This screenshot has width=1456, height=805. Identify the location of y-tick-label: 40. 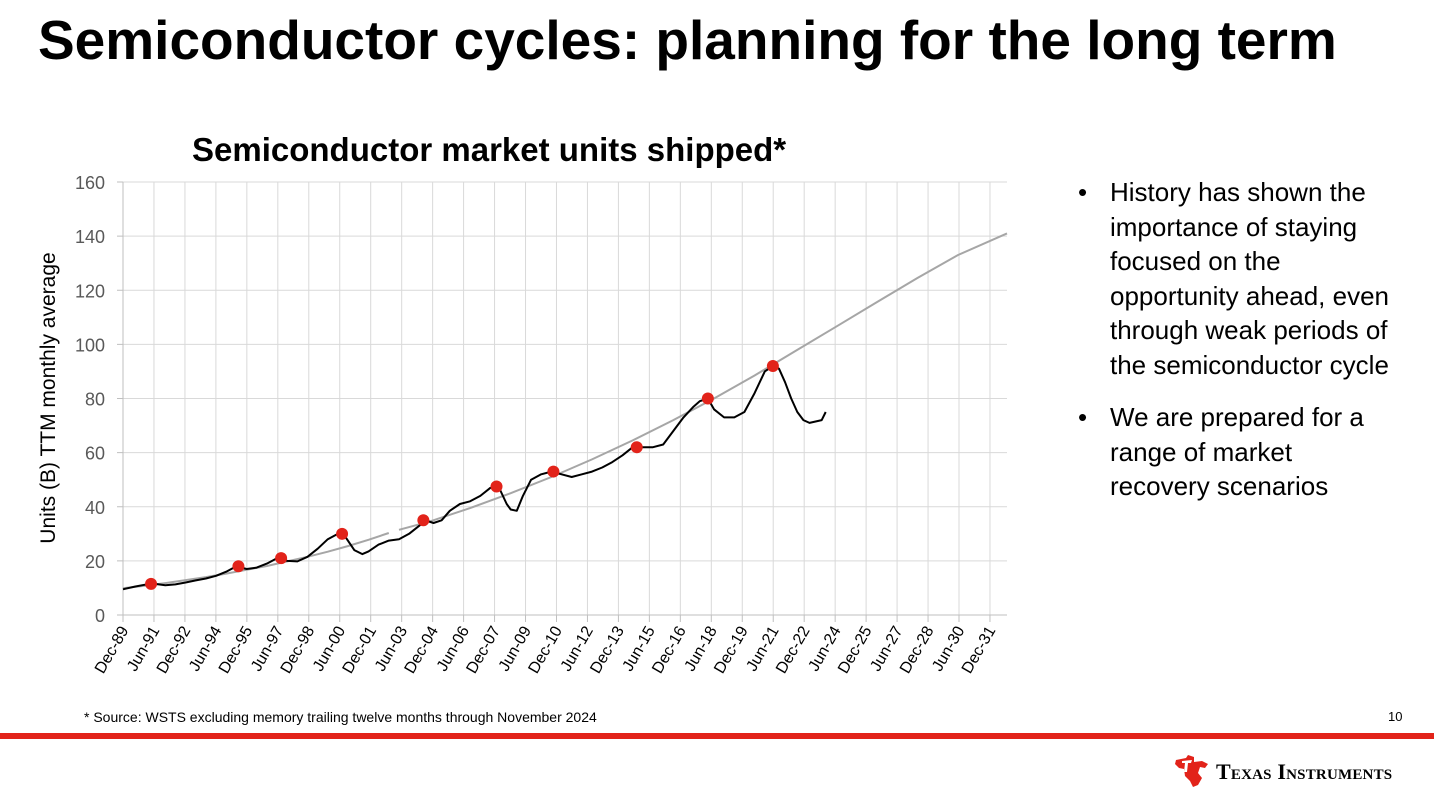
(95, 508).